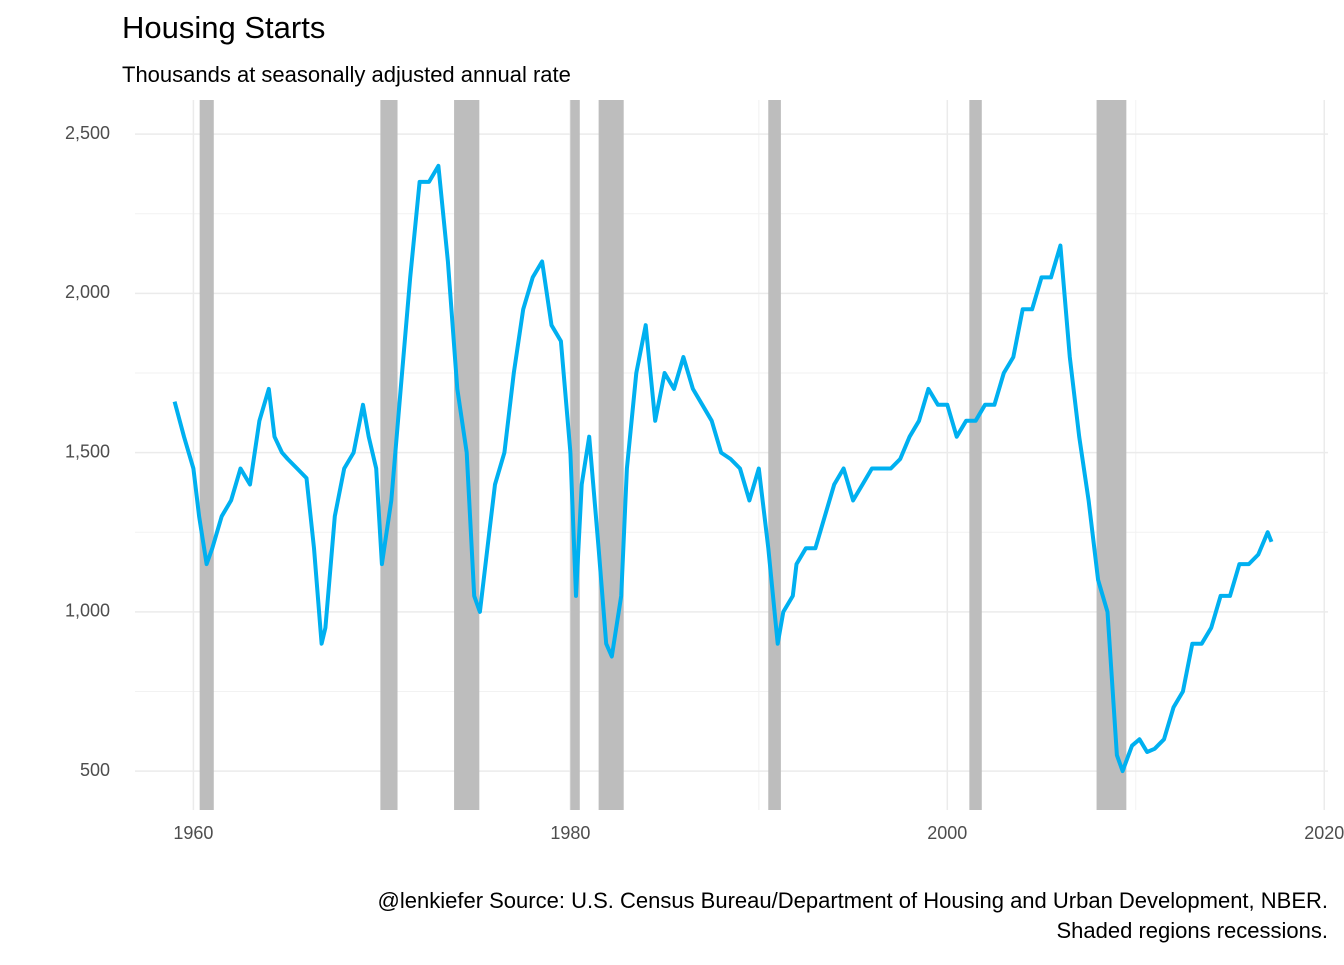  What do you see at coordinates (95, 770) in the screenshot?
I see `y-tick-label: 500` at bounding box center [95, 770].